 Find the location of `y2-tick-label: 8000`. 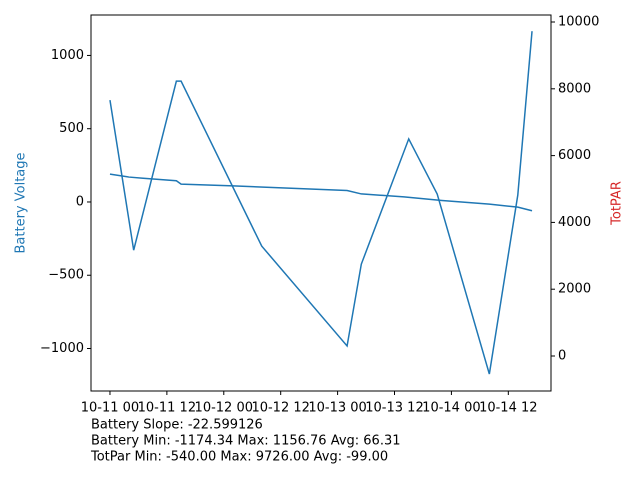

y2-tick-label: 8000 is located at coordinates (574, 88).